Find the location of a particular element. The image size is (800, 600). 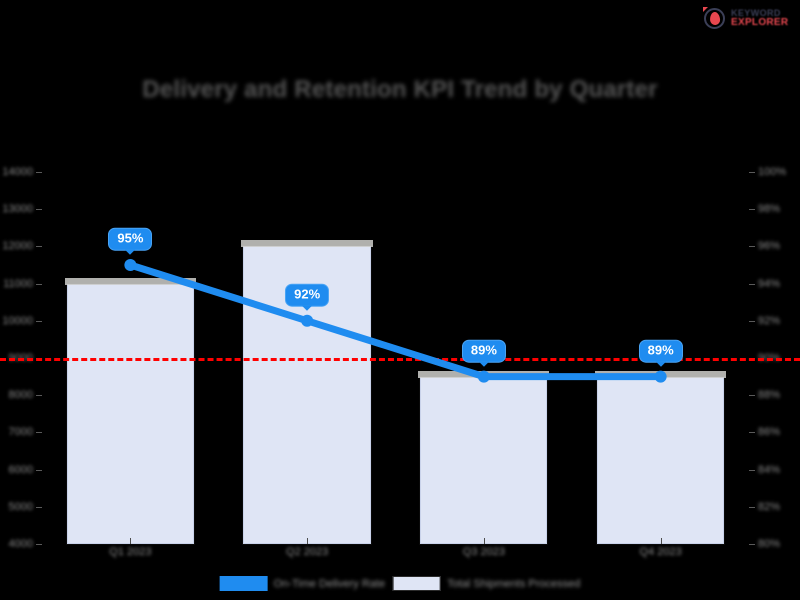

y-axis-left-label: 6000 is located at coordinates (20, 469).